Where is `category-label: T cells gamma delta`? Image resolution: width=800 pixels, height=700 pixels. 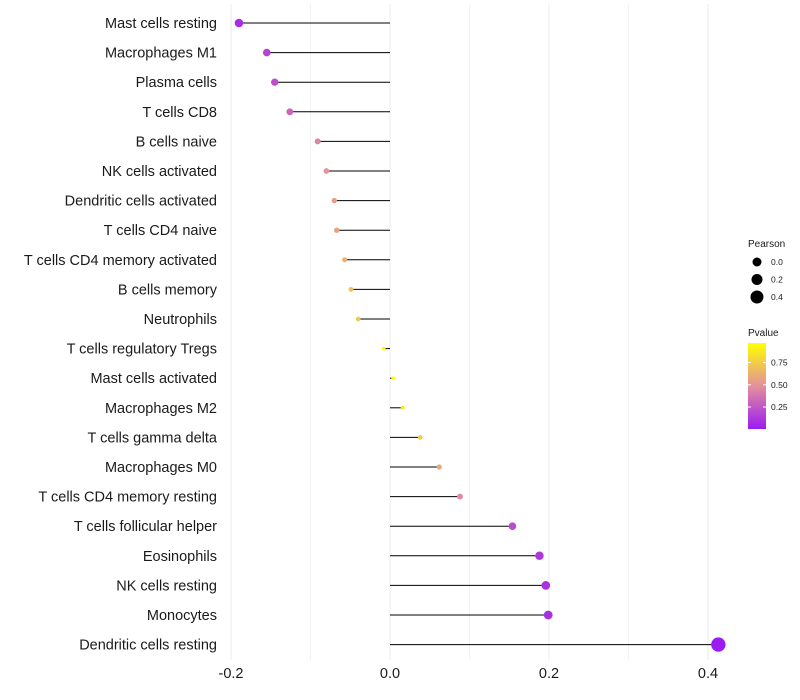
category-label: T cells gamma delta is located at coordinates (153, 438).